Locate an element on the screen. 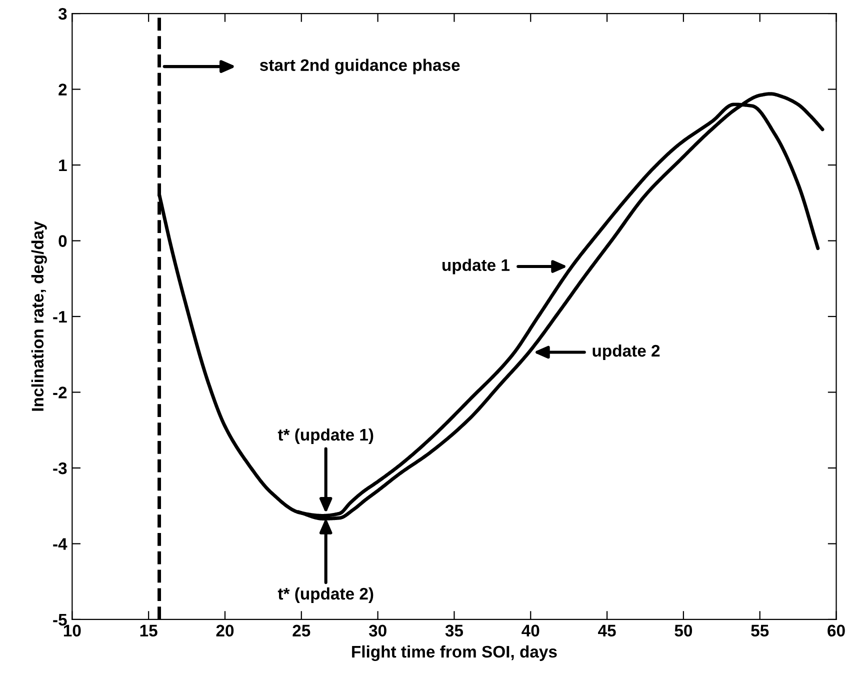 This screenshot has width=849, height=677. x-tick-label: 30 is located at coordinates (377, 630).